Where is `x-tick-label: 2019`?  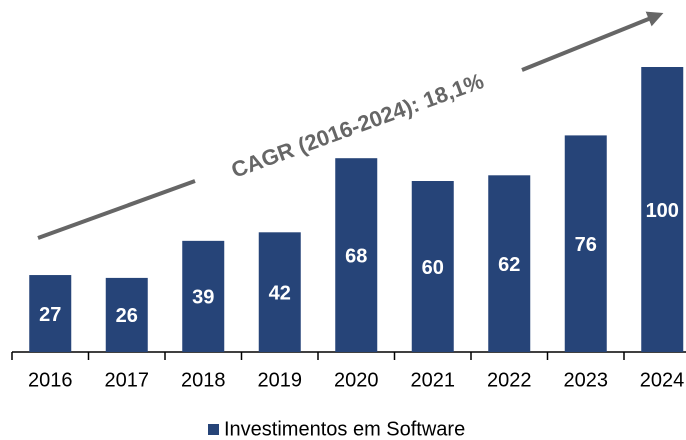
x-tick-label: 2019 is located at coordinates (280, 380).